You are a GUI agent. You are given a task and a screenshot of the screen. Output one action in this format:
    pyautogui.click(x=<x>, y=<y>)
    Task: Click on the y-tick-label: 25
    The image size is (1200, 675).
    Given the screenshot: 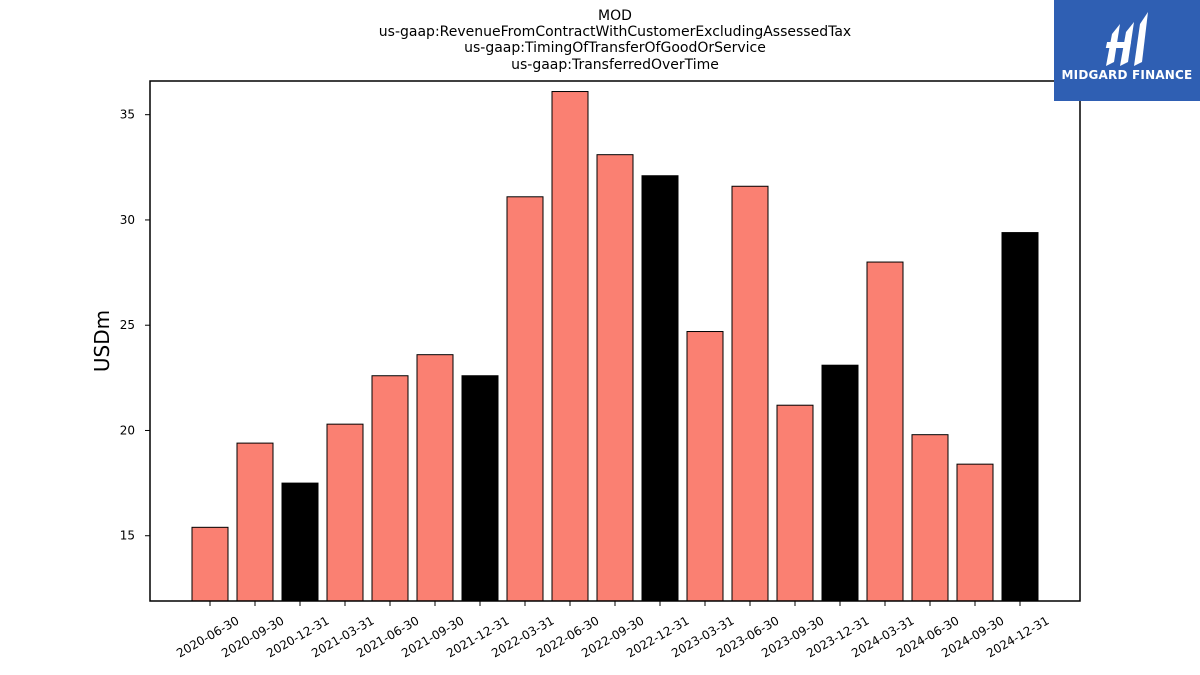 What is the action you would take?
    pyautogui.click(x=127, y=325)
    